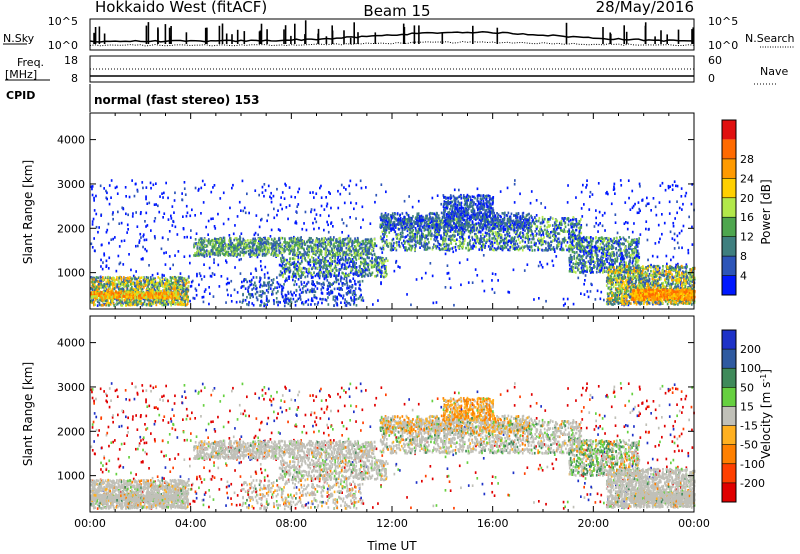  I want to click on nsky-bar, so click(350, 40).